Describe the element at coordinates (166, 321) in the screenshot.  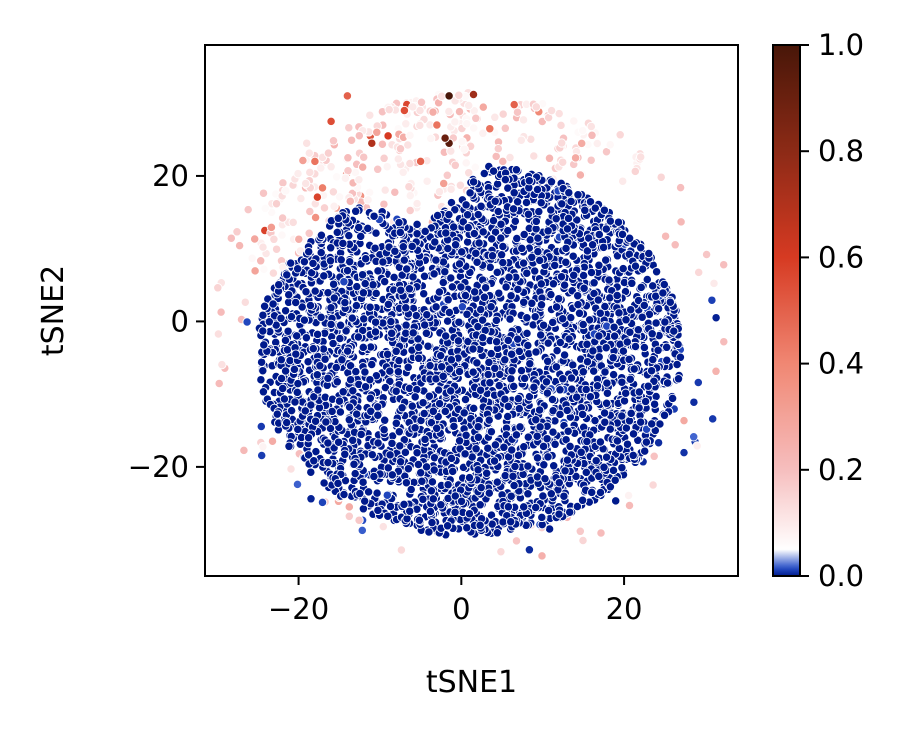
I see `y-axis: −20 0 20` at that location.